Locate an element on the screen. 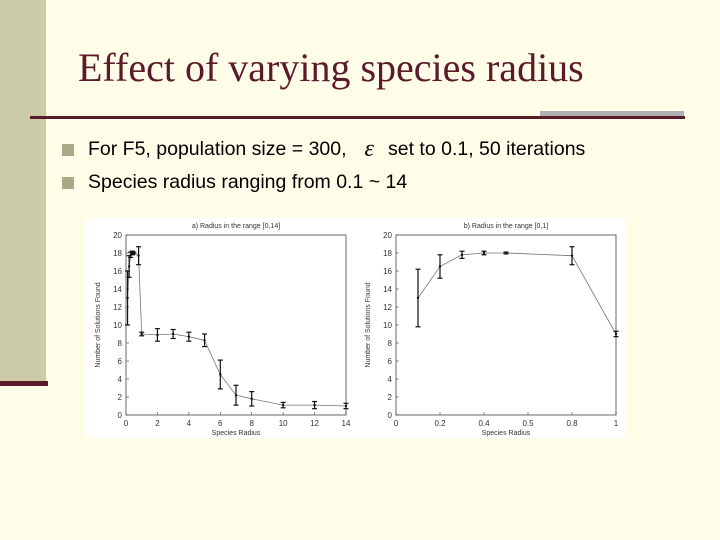 This screenshot has width=720, height=540. x-tick-label: 10 is located at coordinates (283, 423).